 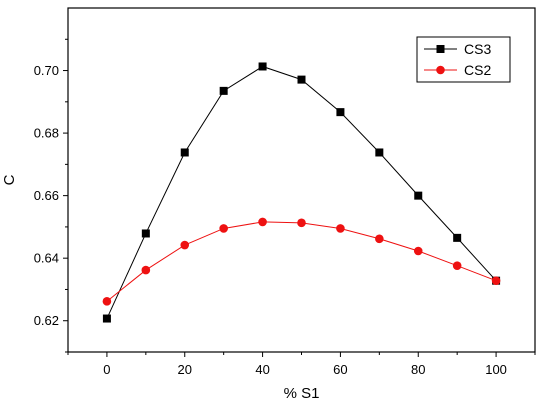 I want to click on y-tick-label: 0.70, so click(x=46, y=70).